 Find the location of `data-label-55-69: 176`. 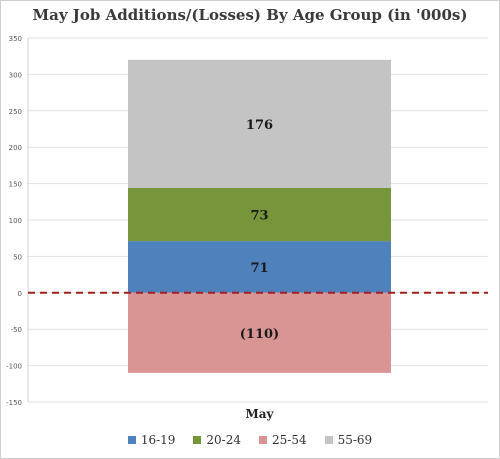

data-label-55-69: 176 is located at coordinates (259, 125).